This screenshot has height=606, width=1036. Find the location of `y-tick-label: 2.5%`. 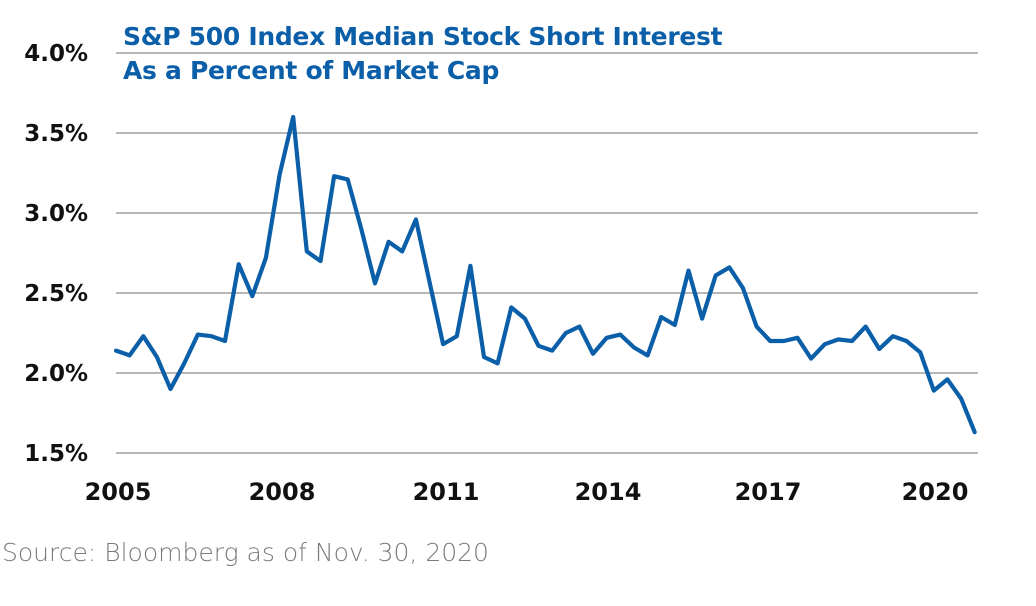

y-tick-label: 2.5% is located at coordinates (56, 294).